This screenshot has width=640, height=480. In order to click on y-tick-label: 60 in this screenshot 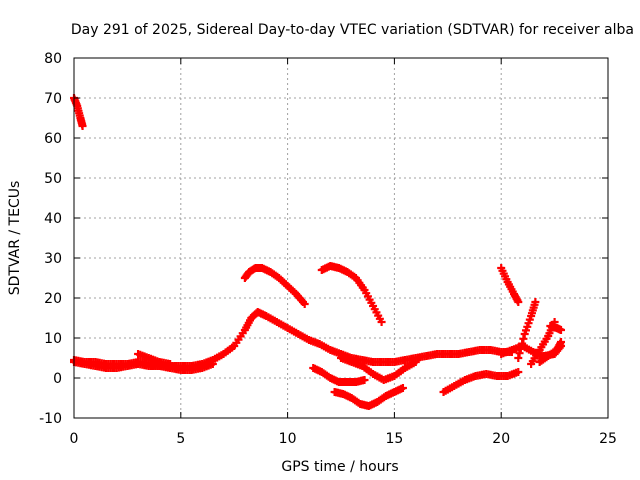, I will do `click(53, 139)`.